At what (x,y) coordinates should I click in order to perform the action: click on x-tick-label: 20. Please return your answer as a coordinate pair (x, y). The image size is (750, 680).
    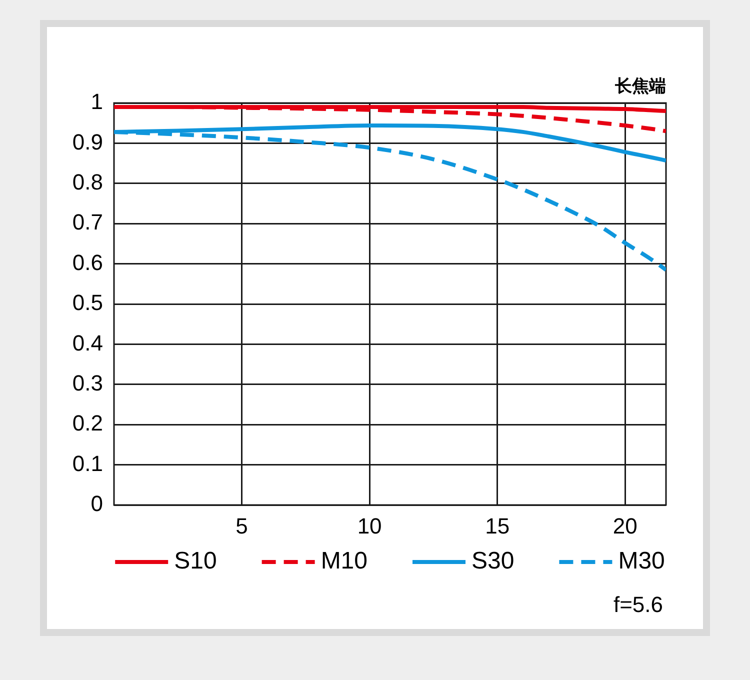
    Looking at the image, I should click on (625, 525).